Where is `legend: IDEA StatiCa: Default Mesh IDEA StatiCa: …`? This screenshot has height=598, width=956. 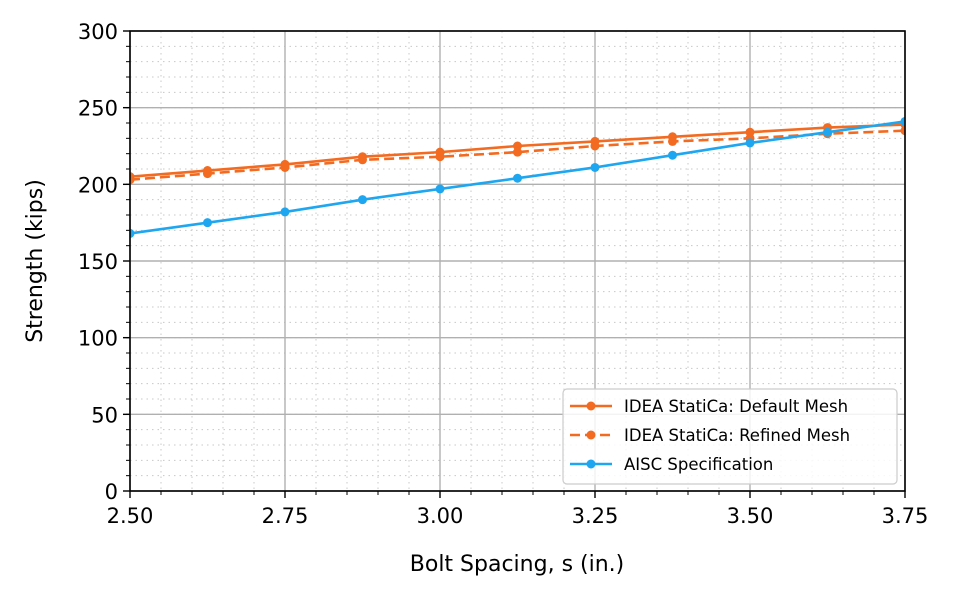 legend: IDEA StatiCa: Default Mesh IDEA StatiCa: … is located at coordinates (730, 436).